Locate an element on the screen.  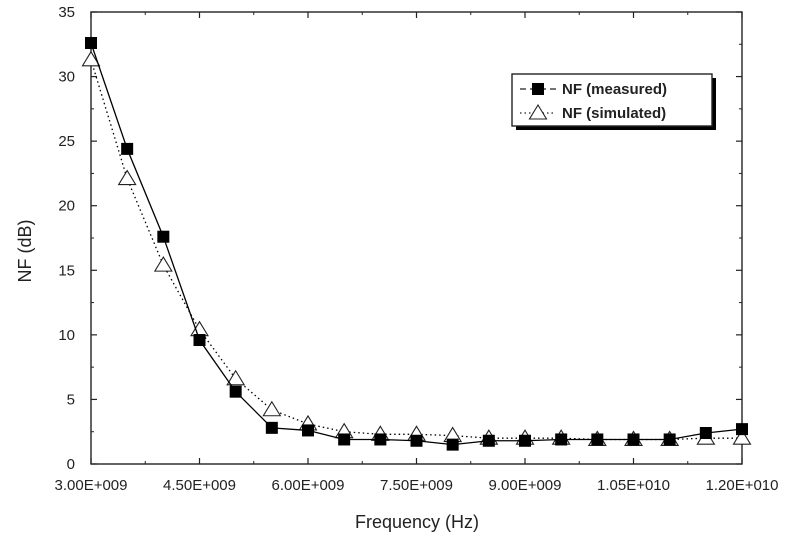
x-axis-title: Frequency (Hz) is located at coordinates (417, 522).